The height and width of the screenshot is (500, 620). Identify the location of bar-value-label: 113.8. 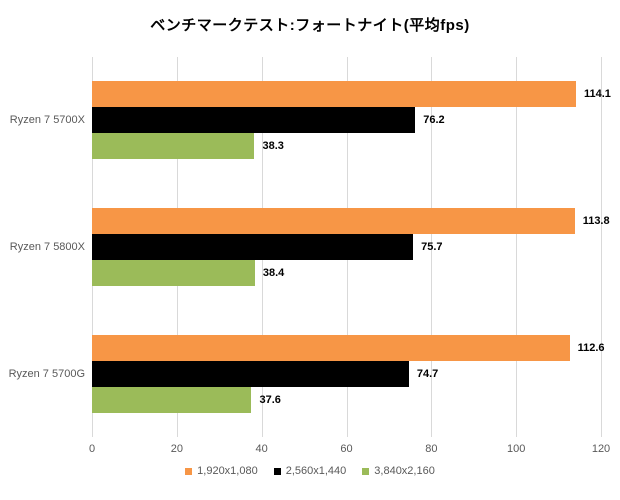
(596, 221).